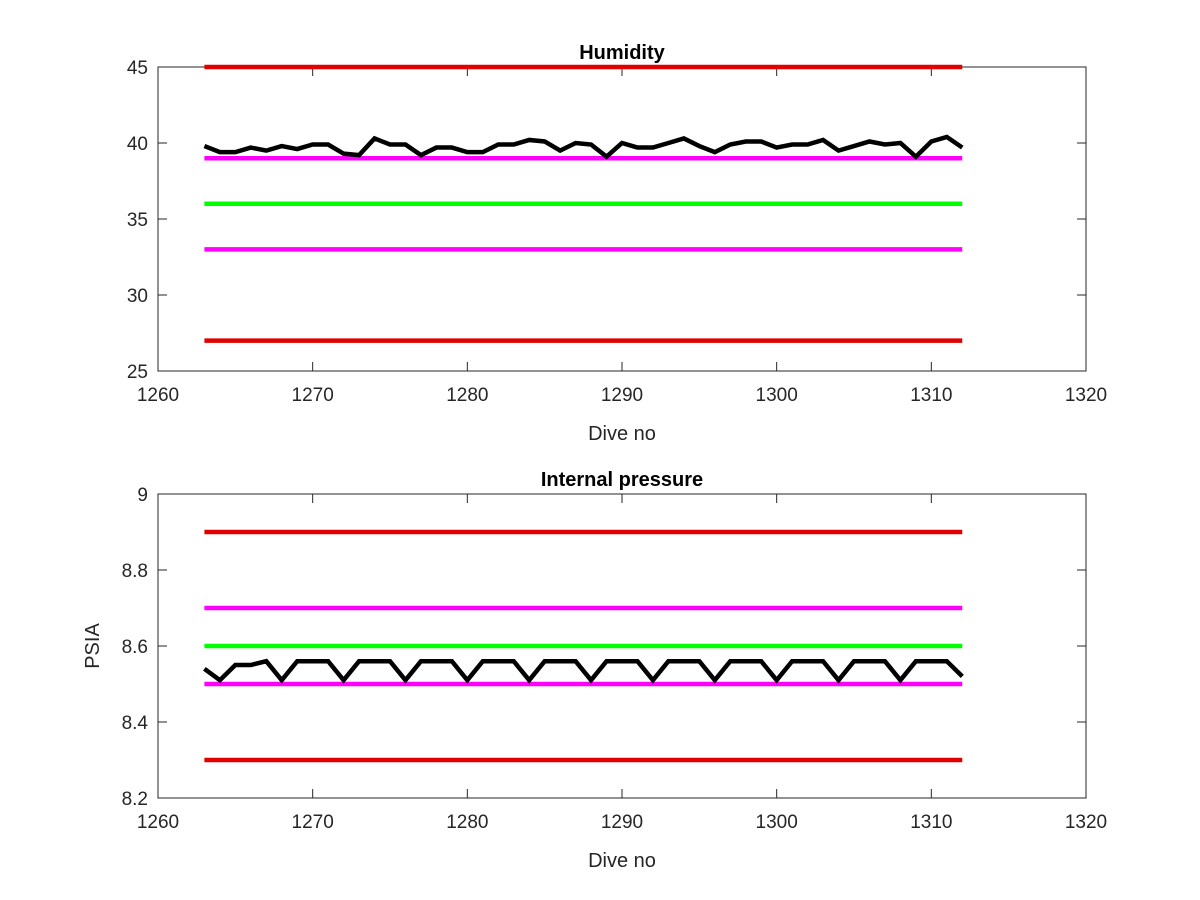 The height and width of the screenshot is (900, 1200). What do you see at coordinates (142, 495) in the screenshot?
I see `y-tick-label: 9` at bounding box center [142, 495].